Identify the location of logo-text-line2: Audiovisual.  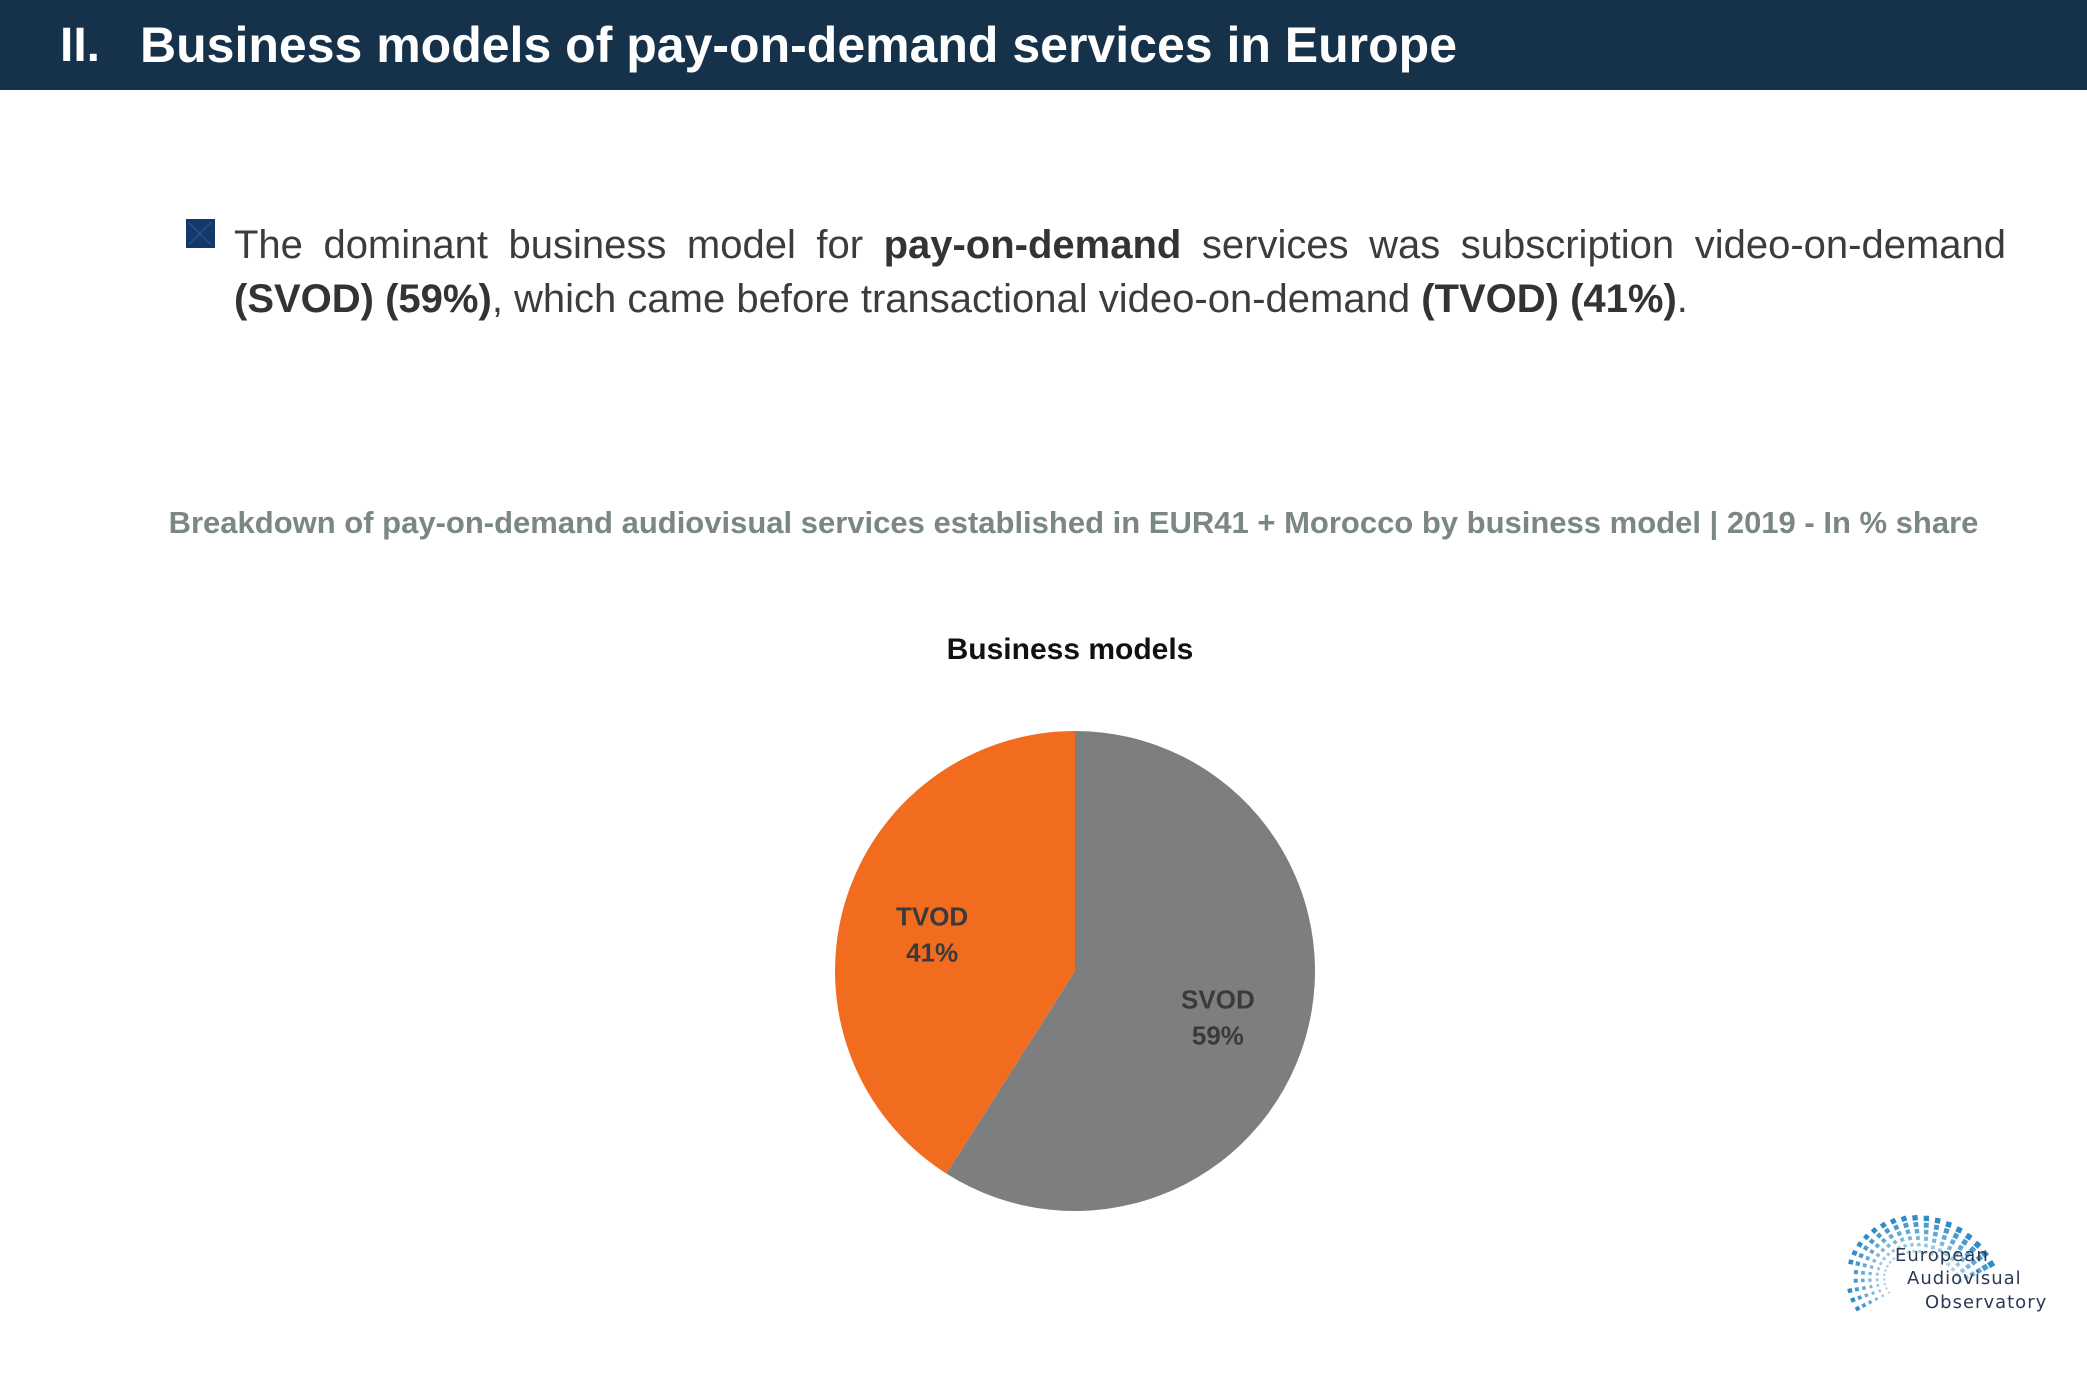
(1964, 1278).